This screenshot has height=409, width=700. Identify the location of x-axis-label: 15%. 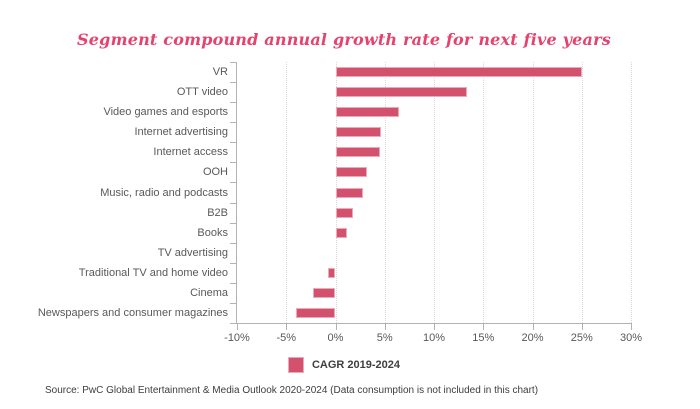
(483, 338).